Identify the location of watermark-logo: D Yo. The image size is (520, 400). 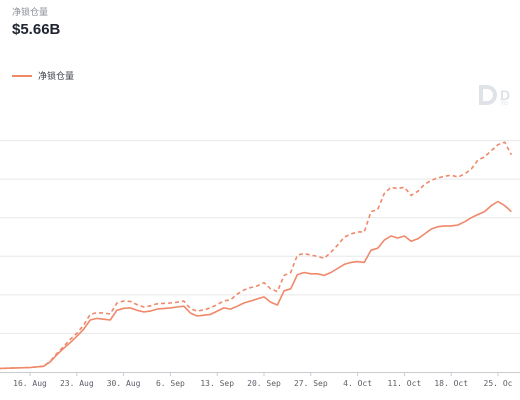
(494, 95).